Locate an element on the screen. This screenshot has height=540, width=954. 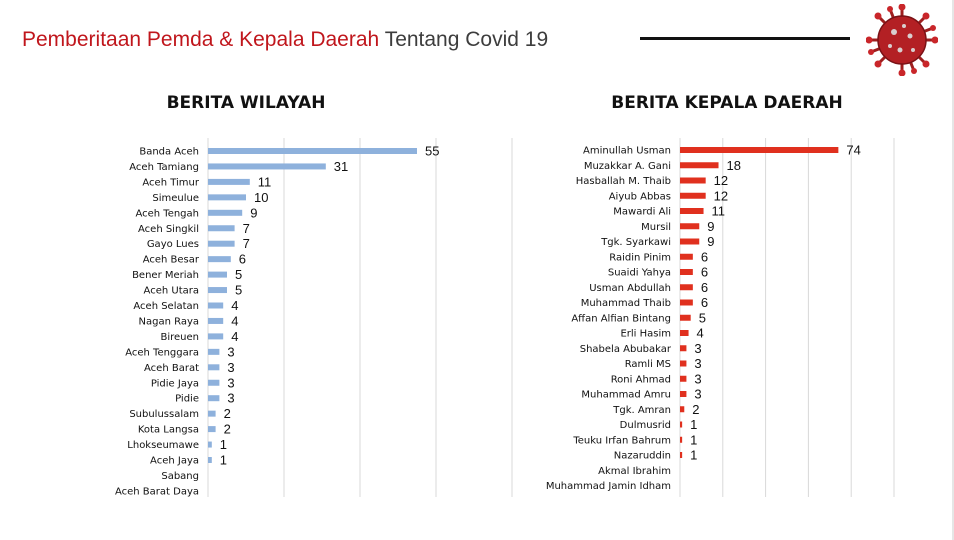
category-label: Aceh Tenggara is located at coordinates (162, 352).